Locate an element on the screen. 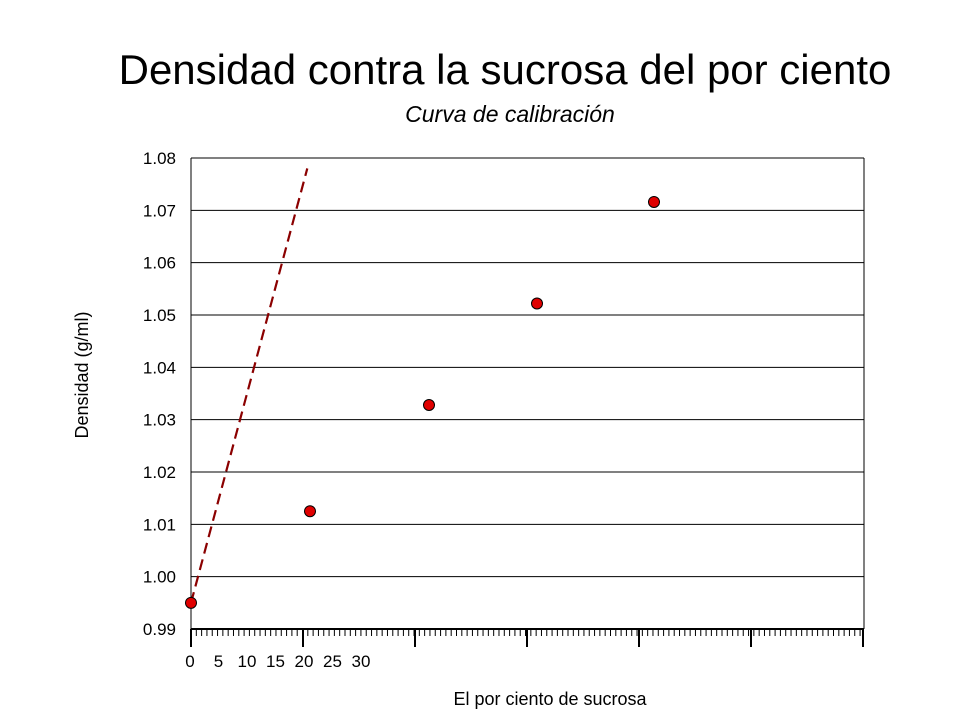 This screenshot has width=960, height=720. y-tick-label: 1.02 is located at coordinates (159, 472).